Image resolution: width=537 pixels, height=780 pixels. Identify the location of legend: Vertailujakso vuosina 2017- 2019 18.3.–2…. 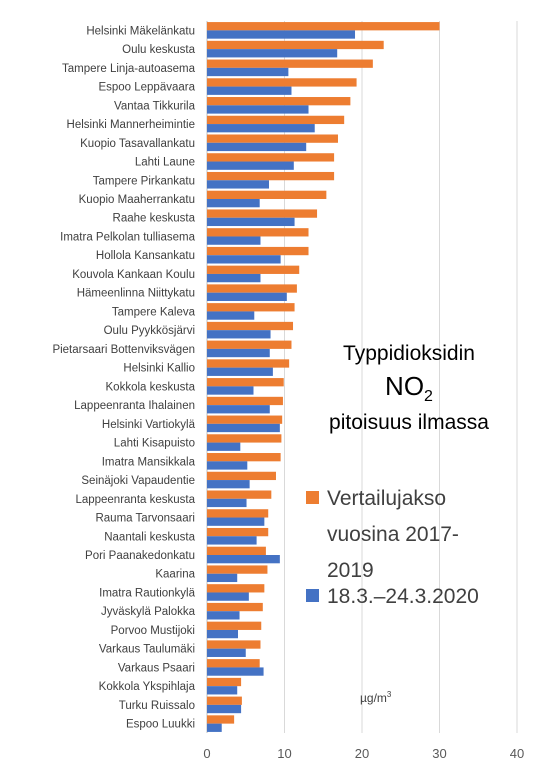
(392, 547).